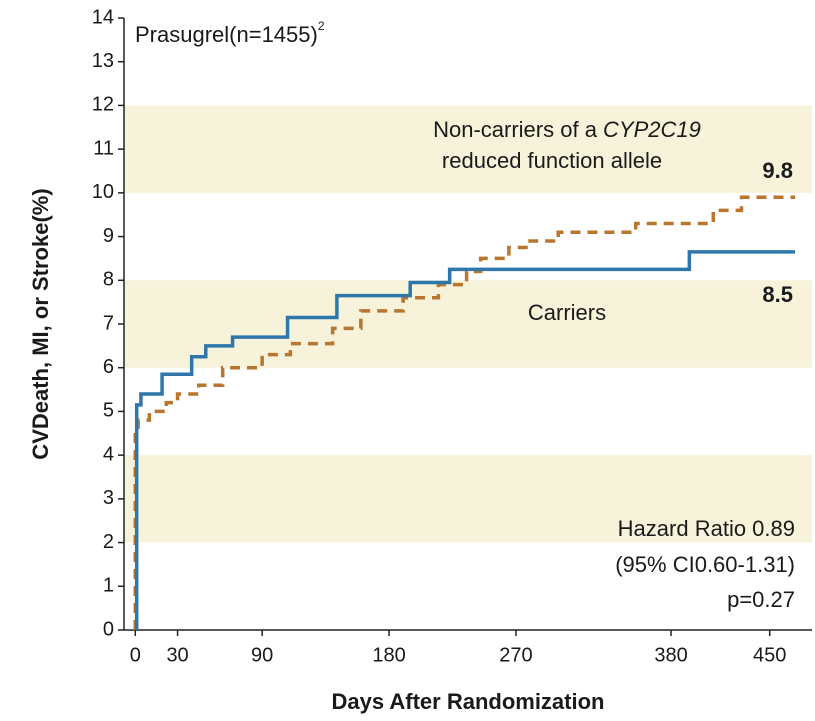  What do you see at coordinates (515, 655) in the screenshot?
I see `x-tick-label: 270` at bounding box center [515, 655].